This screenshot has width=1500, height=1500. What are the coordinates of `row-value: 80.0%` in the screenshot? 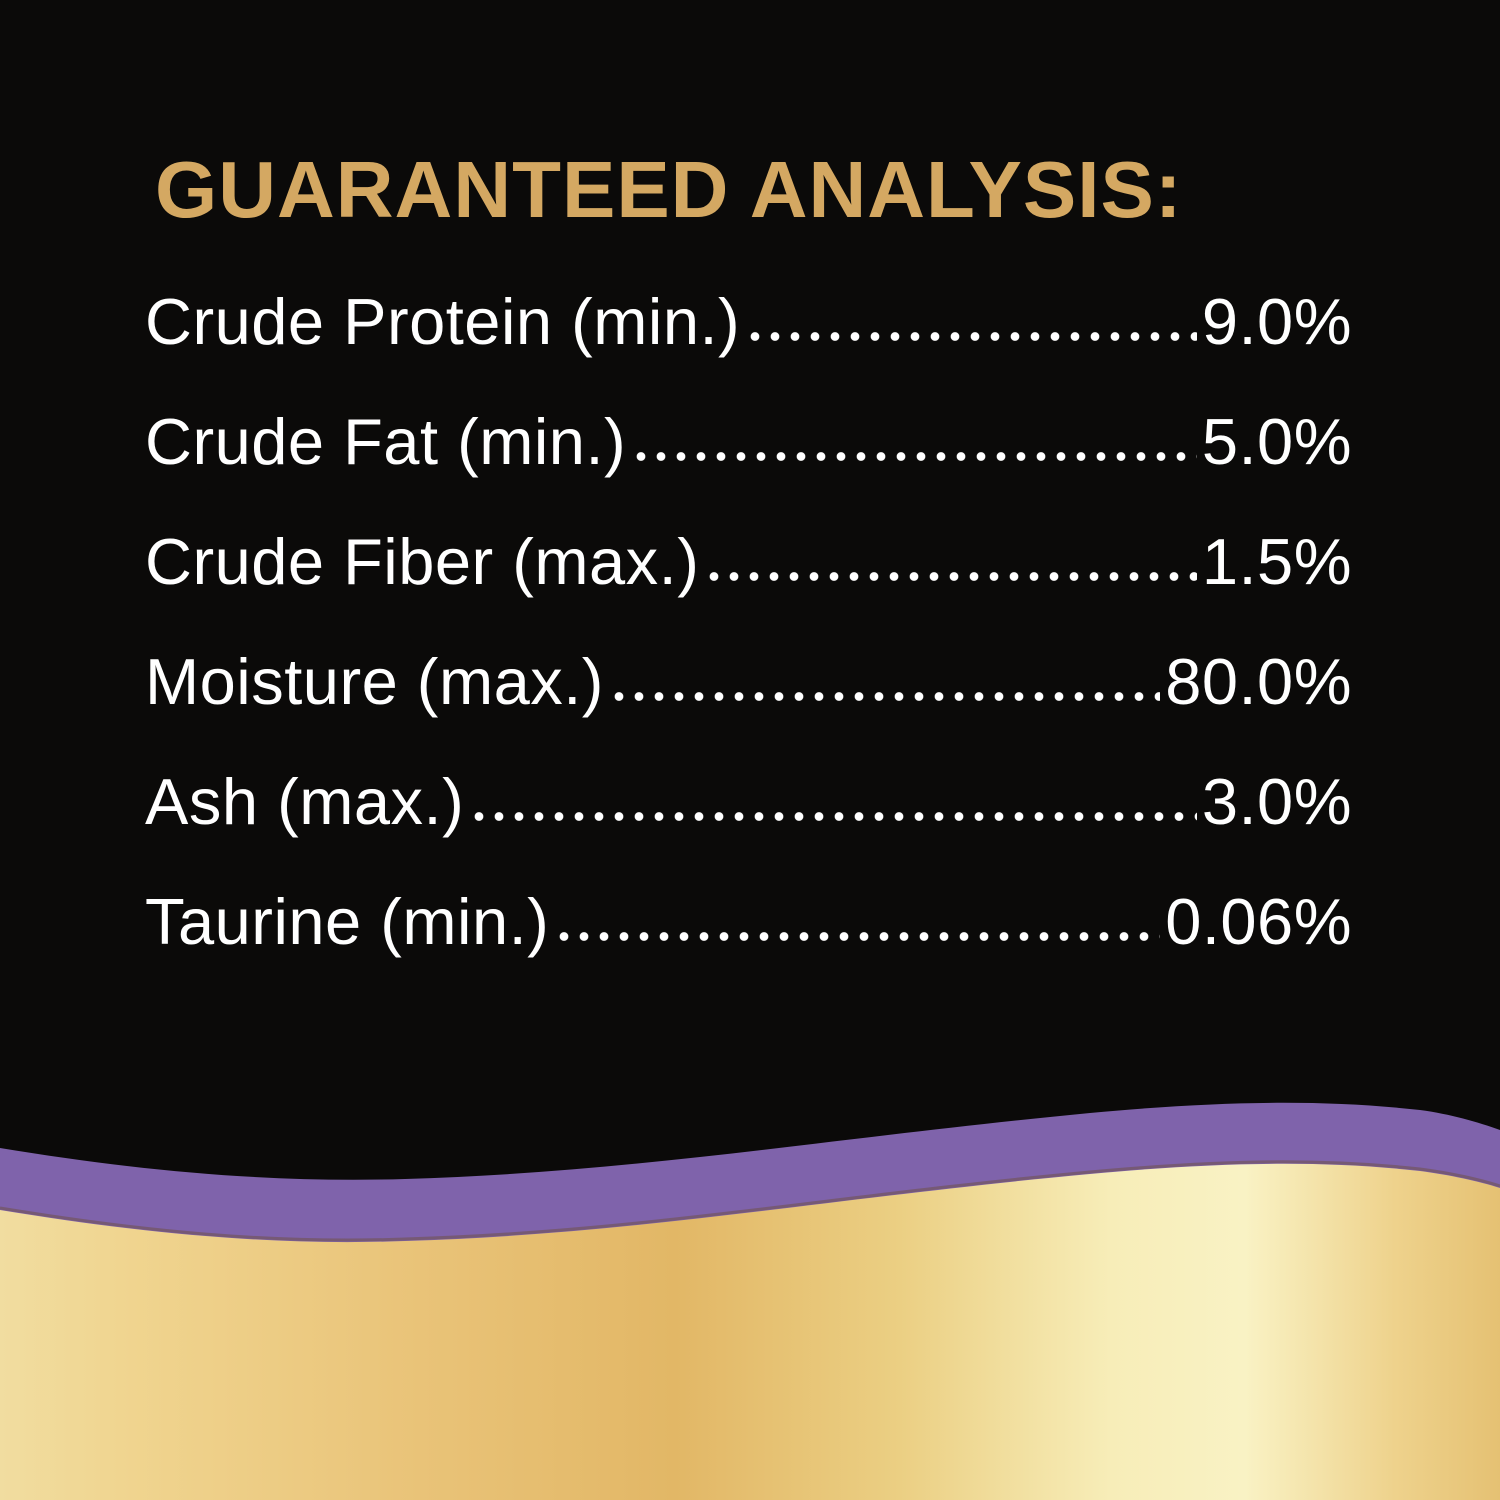 It's located at (1258, 681).